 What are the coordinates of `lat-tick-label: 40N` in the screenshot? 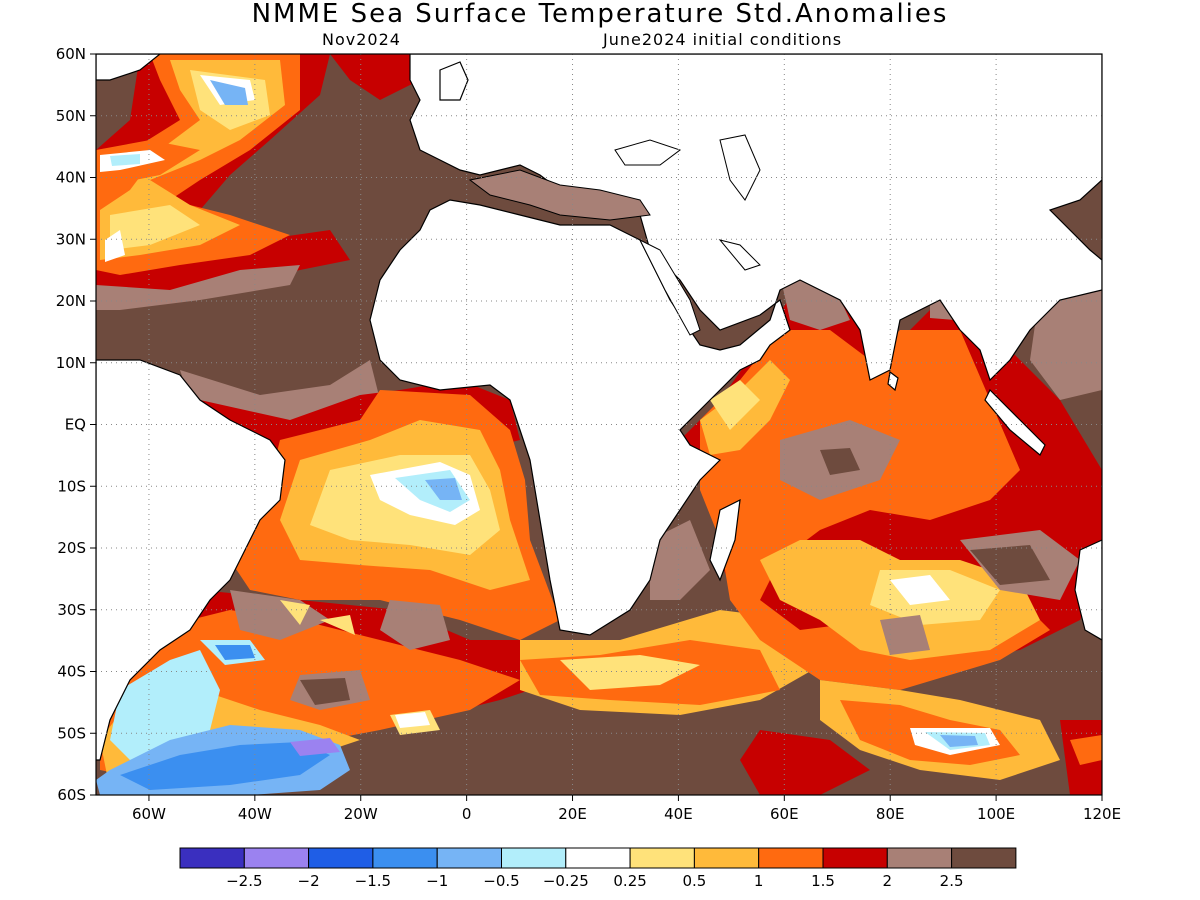 It's located at (71, 178).